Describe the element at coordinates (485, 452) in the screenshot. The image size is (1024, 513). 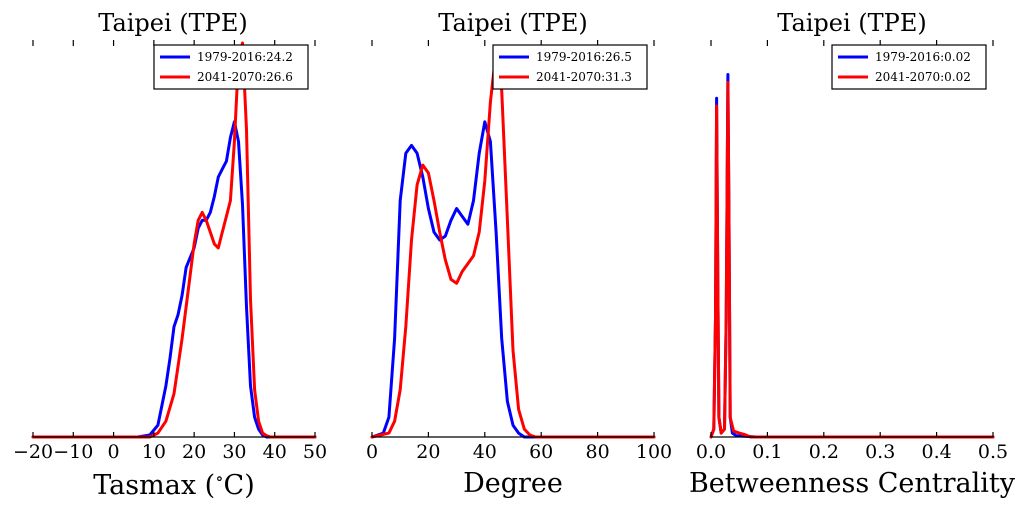
I see `panel-2-x-tick-label: 40` at that location.